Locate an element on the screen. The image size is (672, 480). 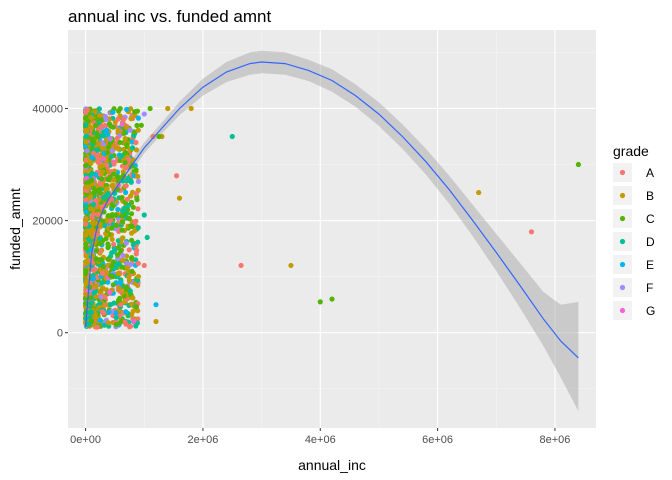
chart-title: annual inc vs. funded amnt is located at coordinates (169, 16).